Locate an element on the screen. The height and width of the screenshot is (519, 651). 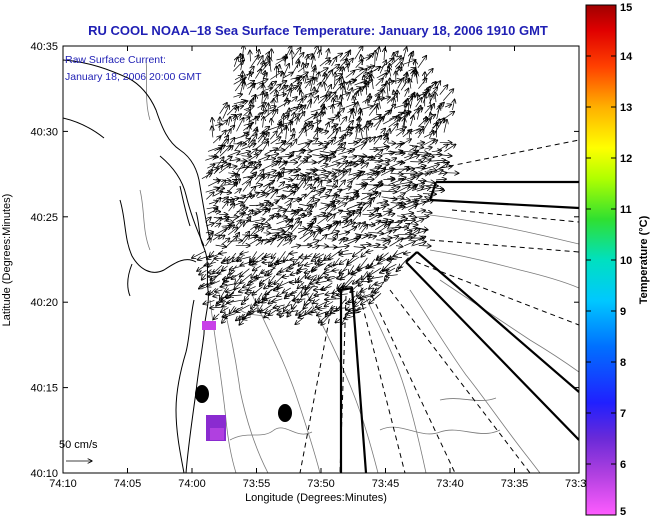
x-tick-label: 74:00 is located at coordinates (192, 484).